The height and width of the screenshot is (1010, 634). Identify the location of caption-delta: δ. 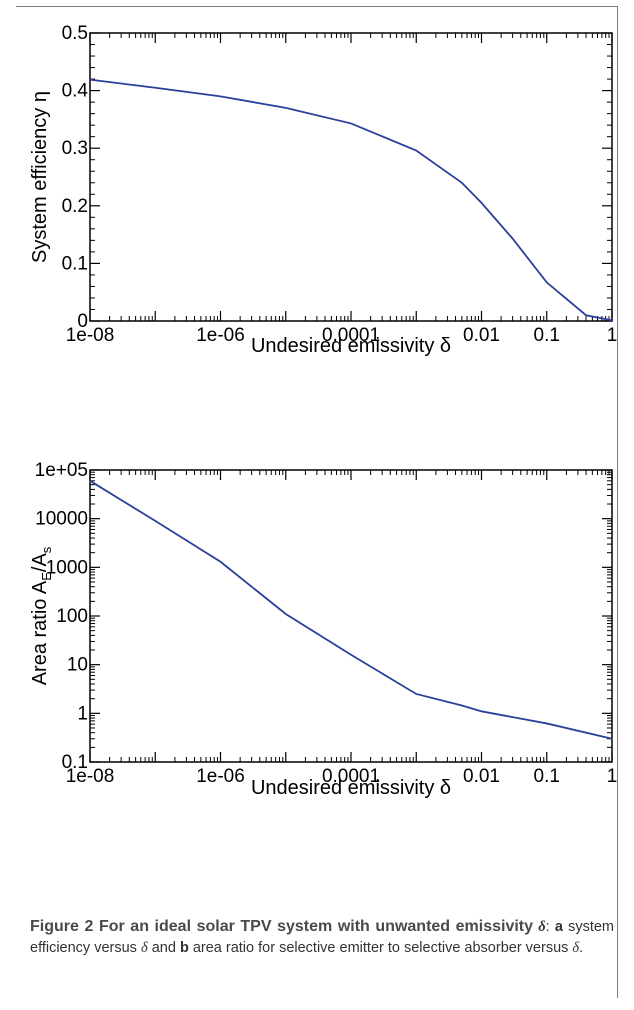
(542, 927).